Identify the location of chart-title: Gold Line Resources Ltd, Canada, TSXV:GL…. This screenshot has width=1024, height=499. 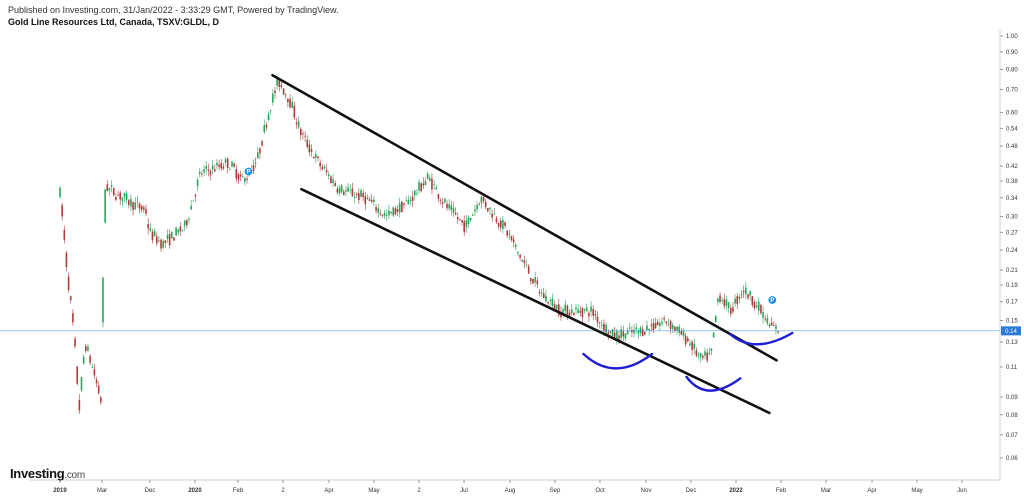
(114, 22).